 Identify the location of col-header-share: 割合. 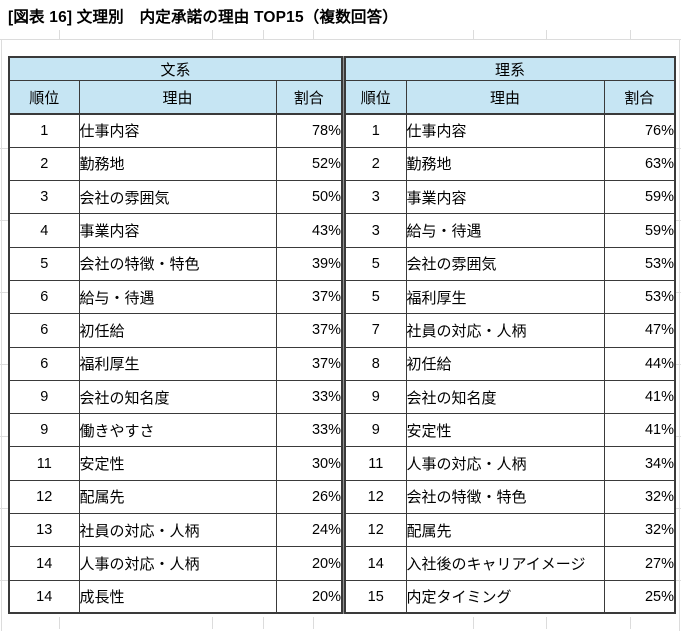
(639, 97).